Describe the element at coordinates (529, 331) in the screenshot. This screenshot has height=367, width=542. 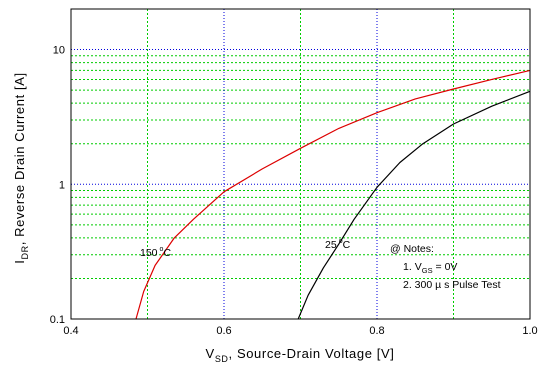
I see `x-tick-label: 1.0` at that location.